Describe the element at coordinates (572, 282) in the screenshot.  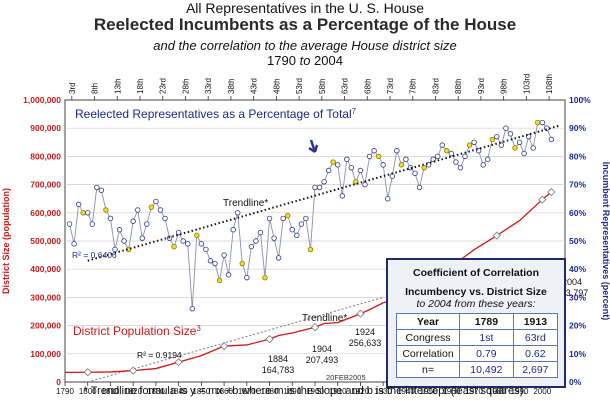
I see `annotation-year: 2004` at that location.